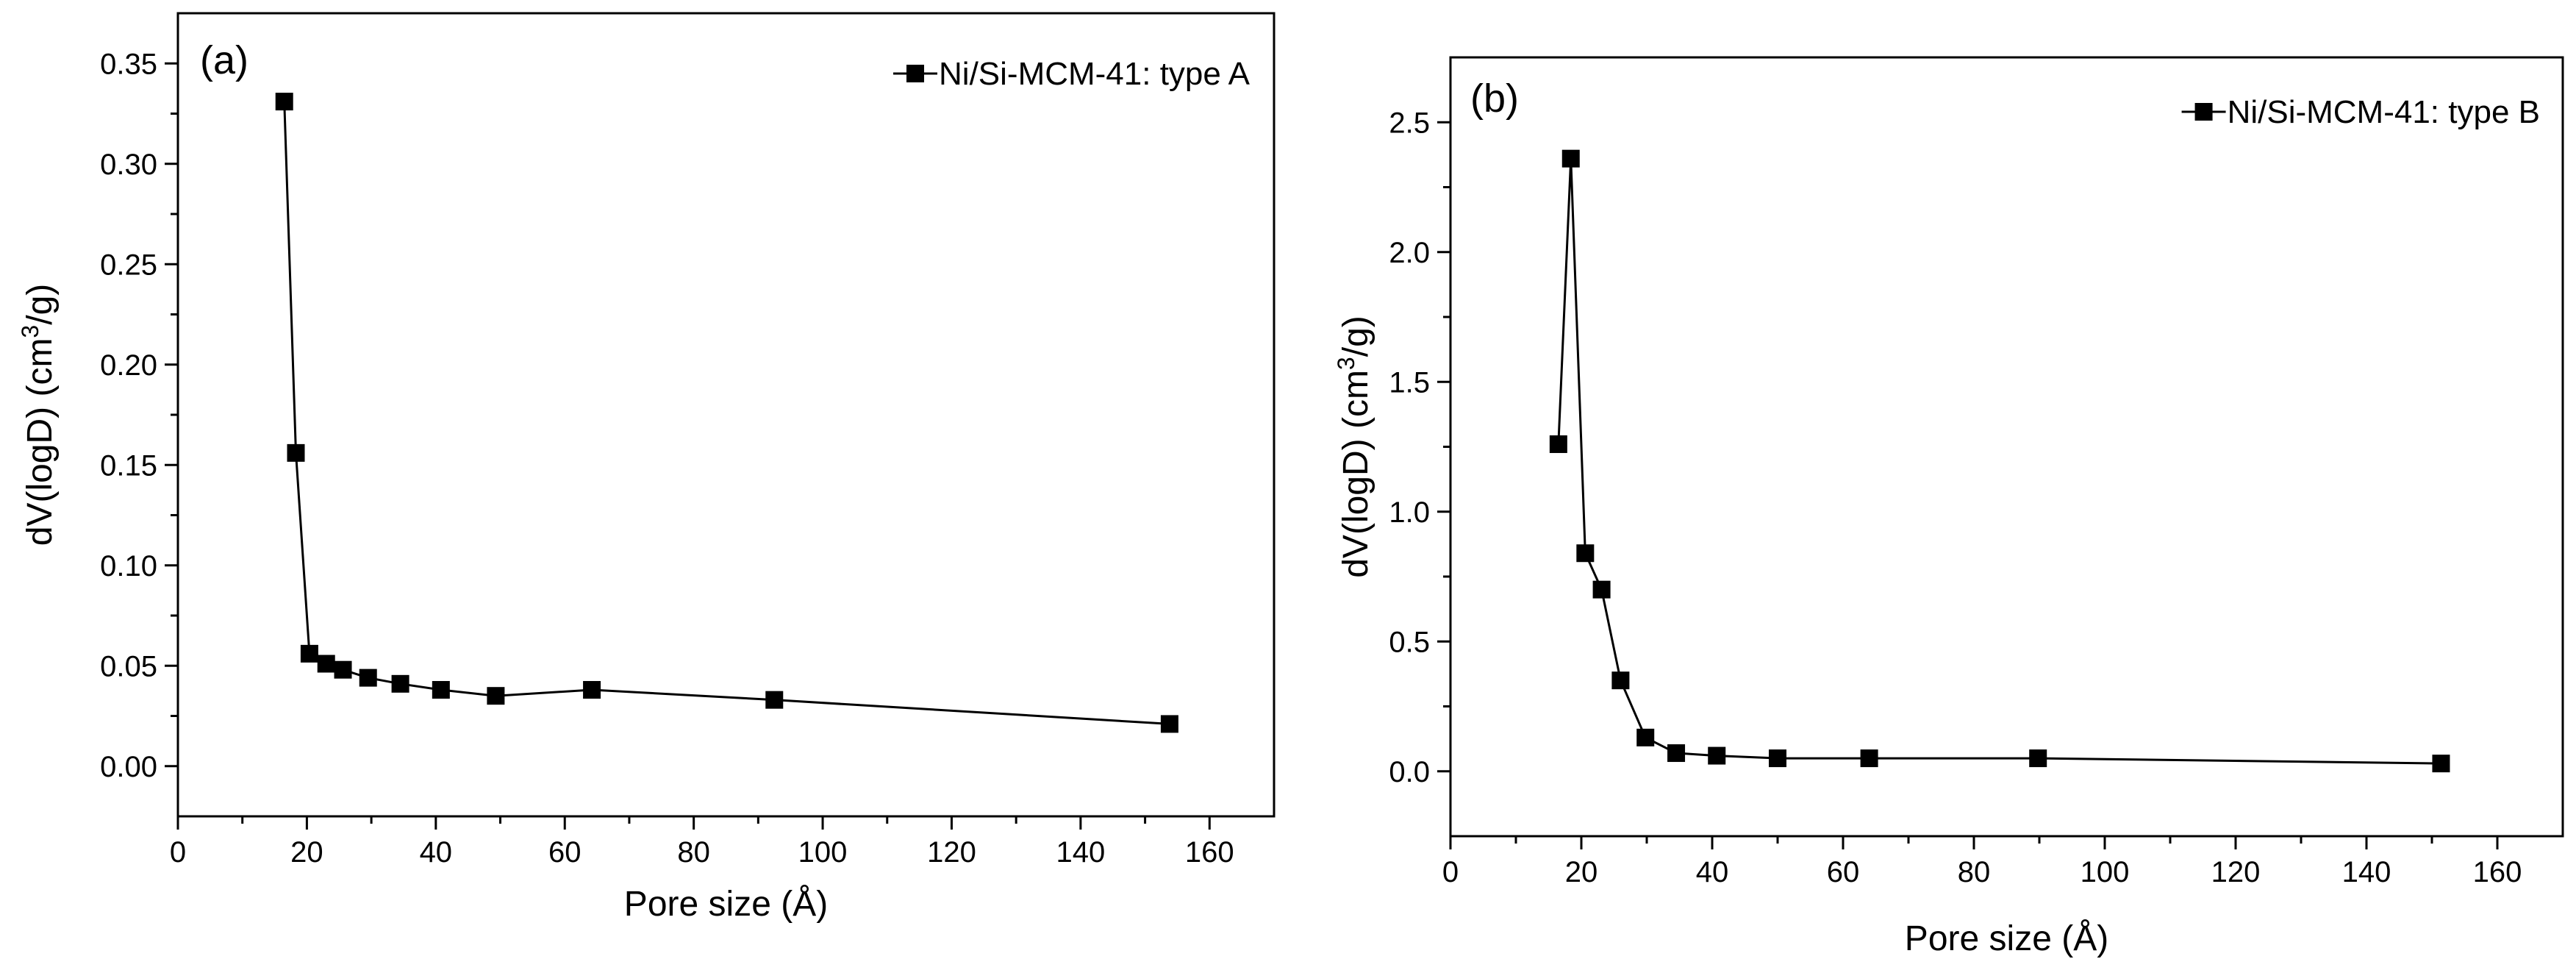 The height and width of the screenshot is (959, 2576). I want to click on y-tick-label: 0.10, so click(128, 566).